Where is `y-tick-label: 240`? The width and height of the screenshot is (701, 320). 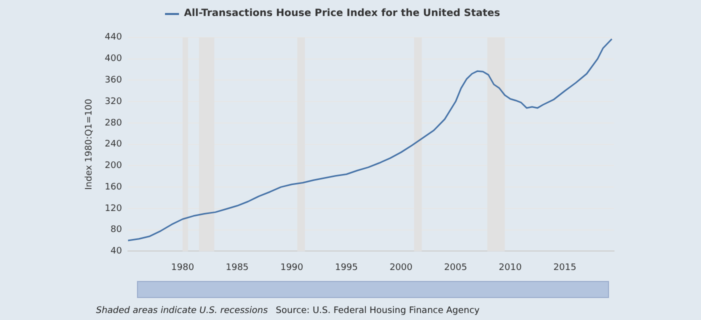 y-tick-label: 240 is located at coordinates (113, 145).